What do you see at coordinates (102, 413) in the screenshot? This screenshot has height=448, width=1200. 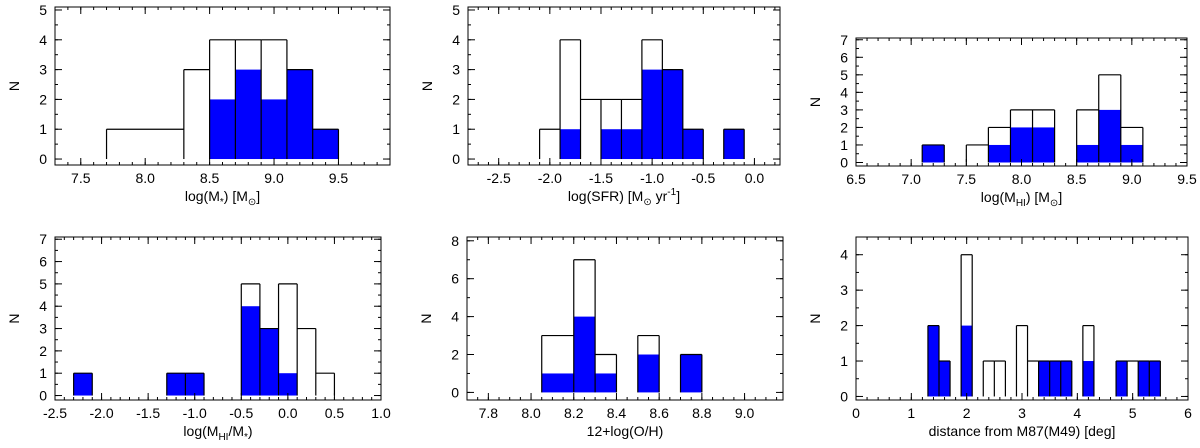 I see `x-tick-label: -2.0` at bounding box center [102, 413].